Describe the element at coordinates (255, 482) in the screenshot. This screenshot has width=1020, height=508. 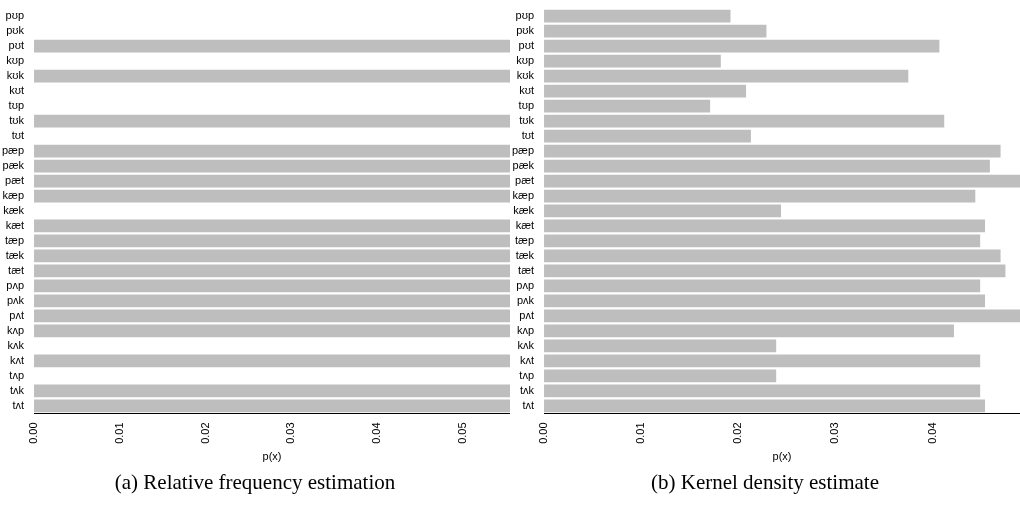
I see `text: (a) Relative frequency estimation` at that location.